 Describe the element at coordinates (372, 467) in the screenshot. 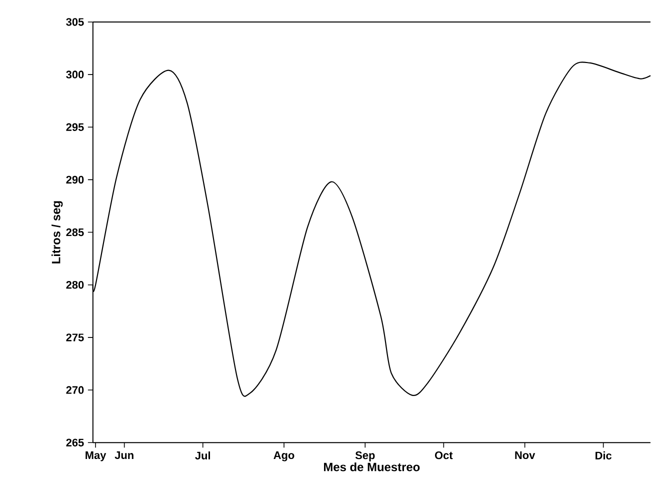

I see `x-axis-title: Mes de Muestreo` at that location.